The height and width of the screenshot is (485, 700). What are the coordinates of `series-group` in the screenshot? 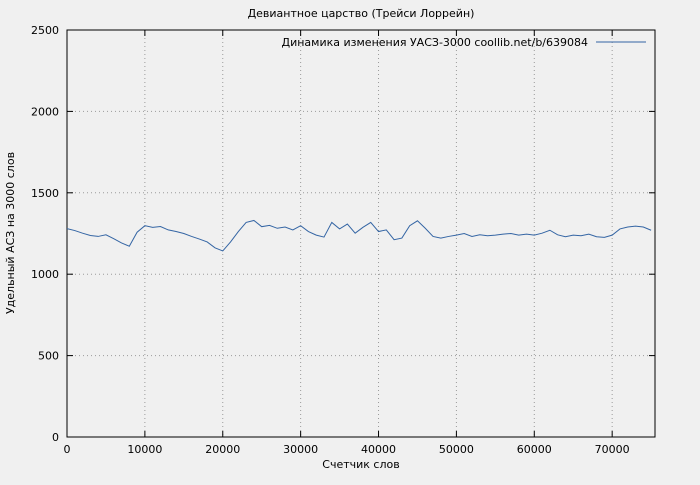 It's located at (359, 235).